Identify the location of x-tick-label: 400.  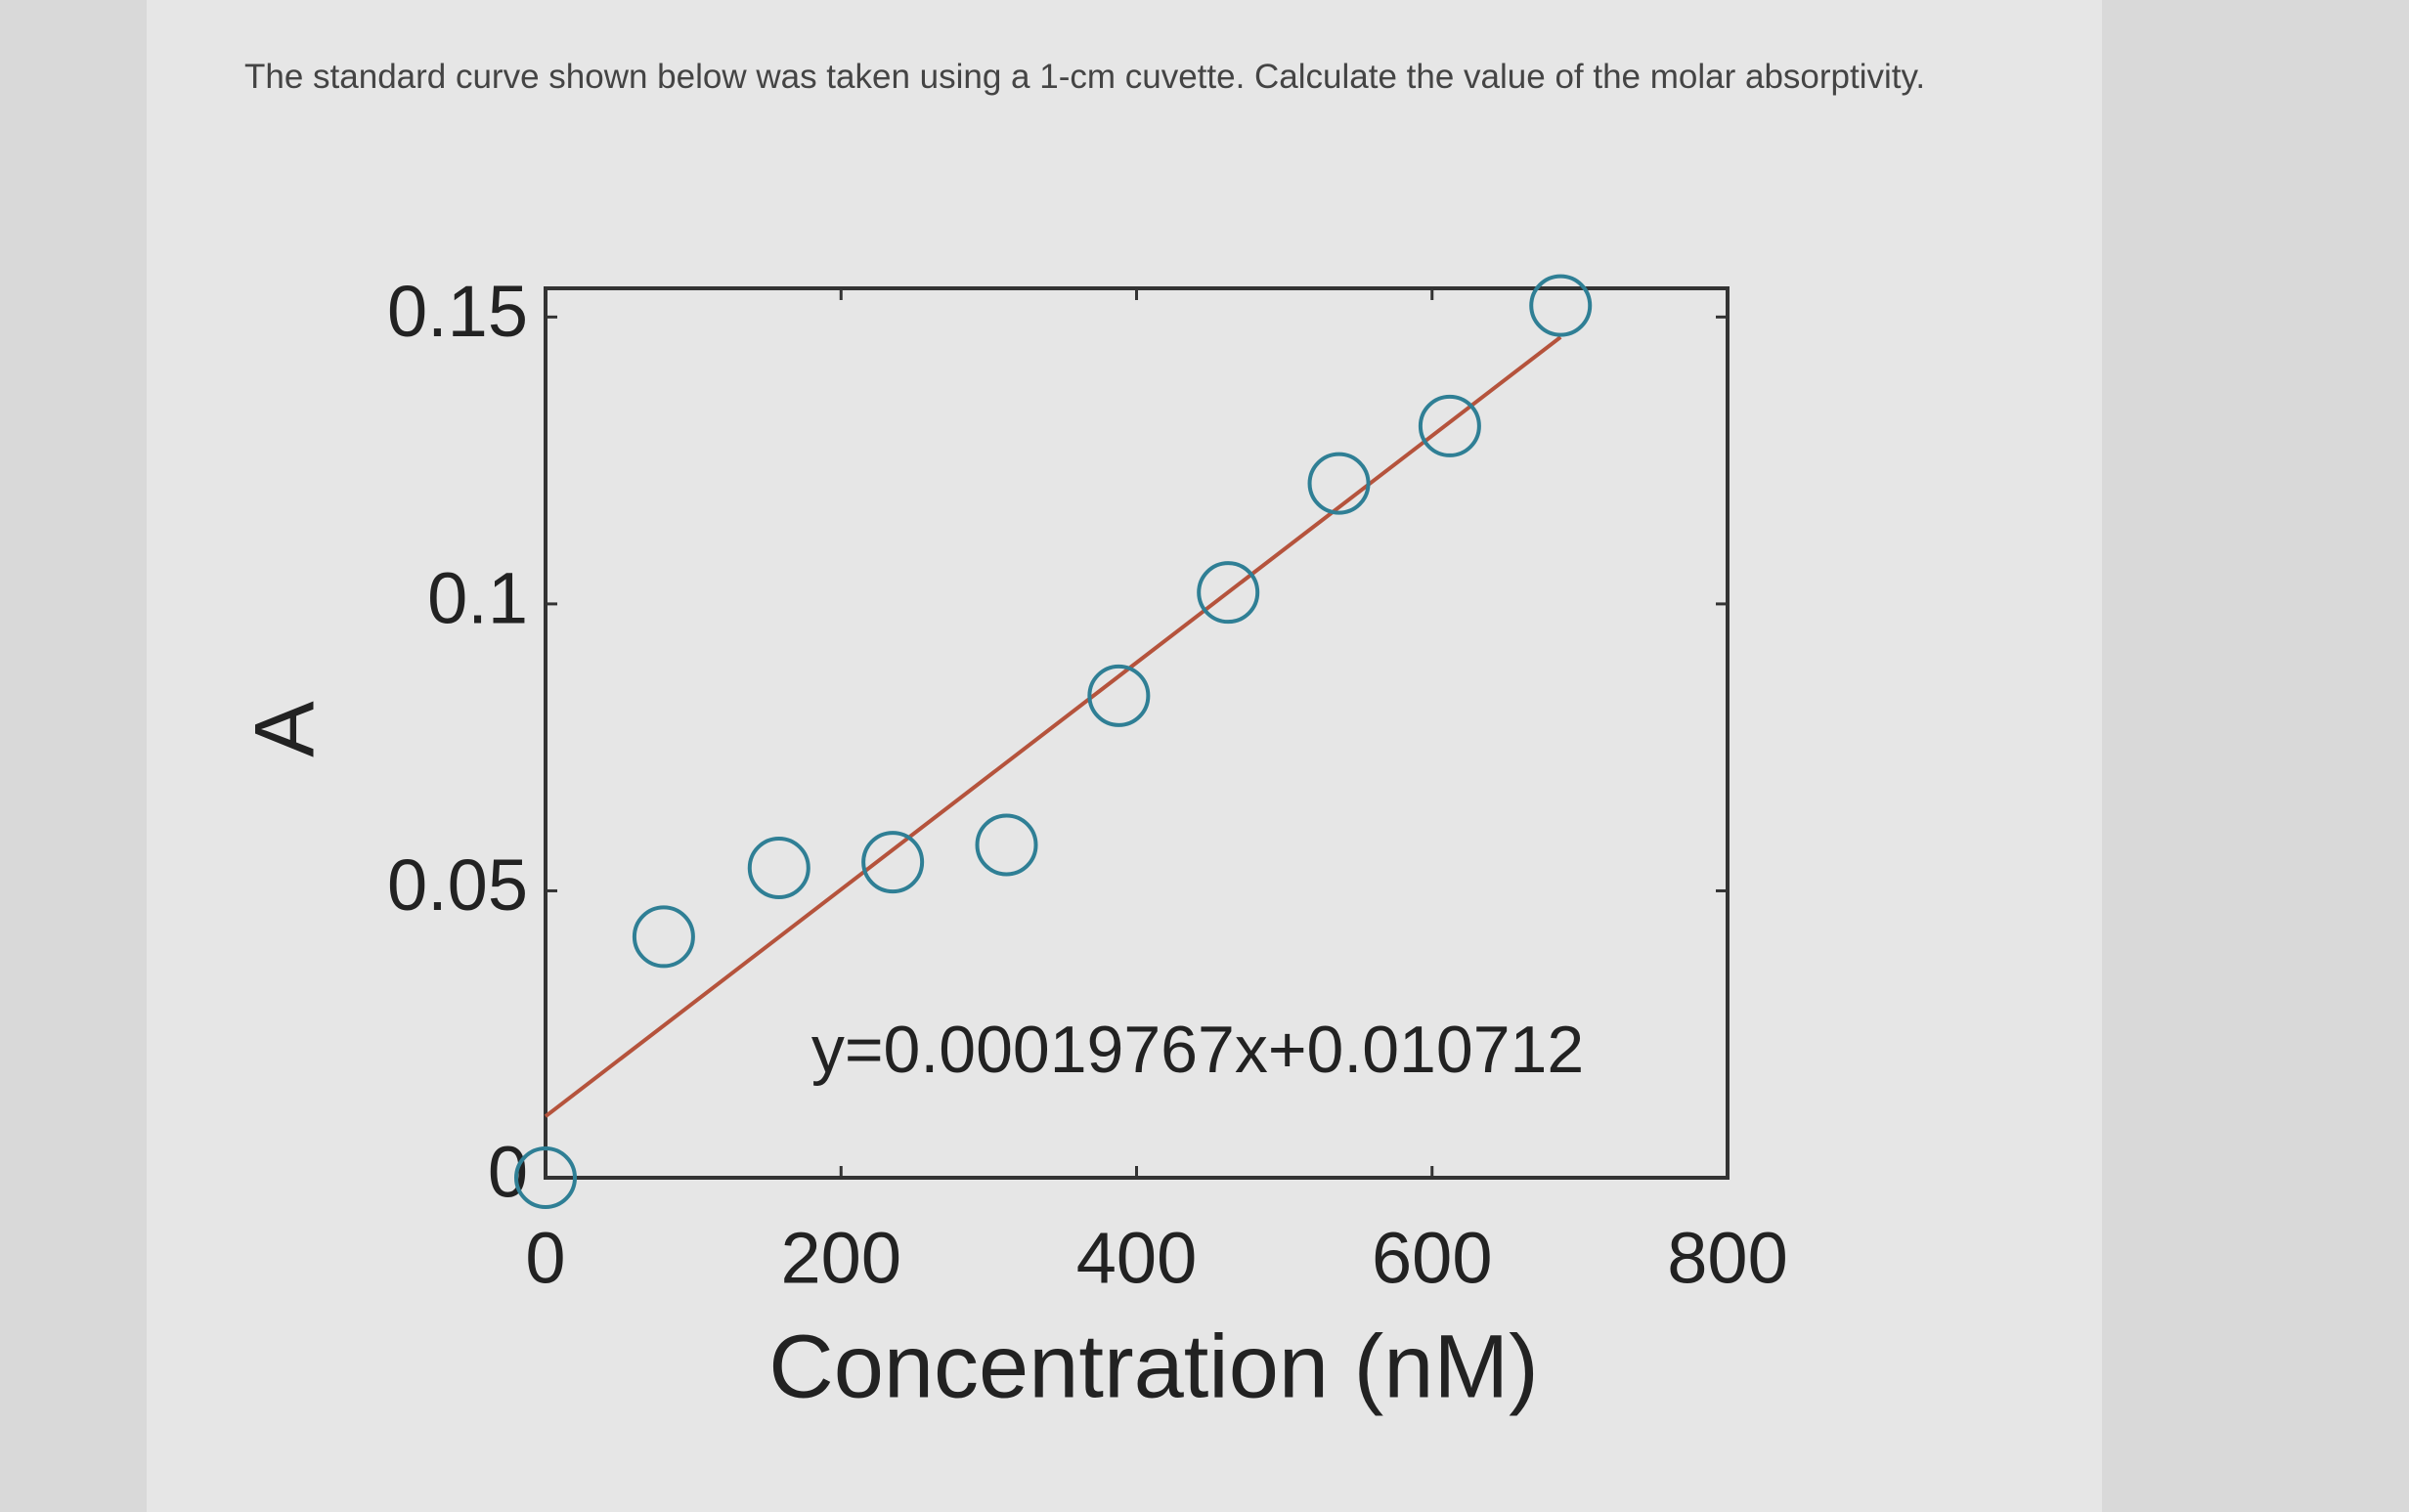
(1136, 1258).